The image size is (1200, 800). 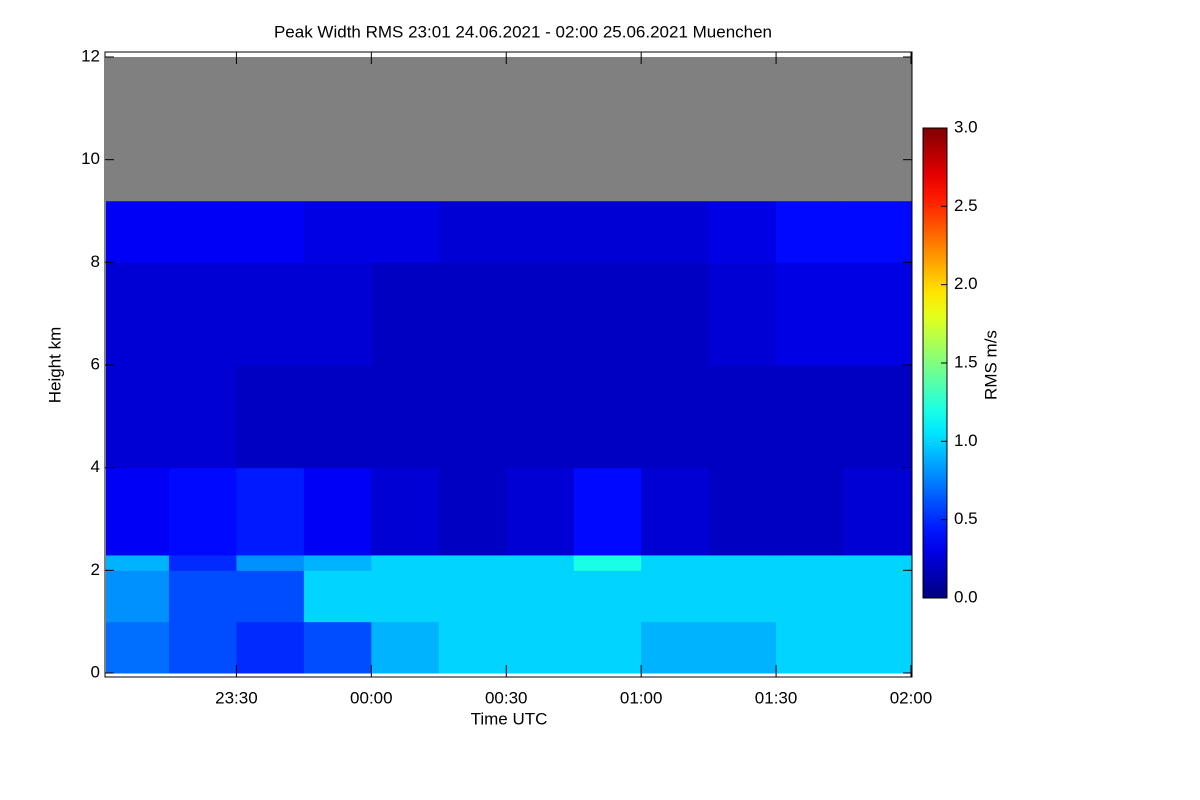 I want to click on x-tick-label: 02:00, so click(x=911, y=697).